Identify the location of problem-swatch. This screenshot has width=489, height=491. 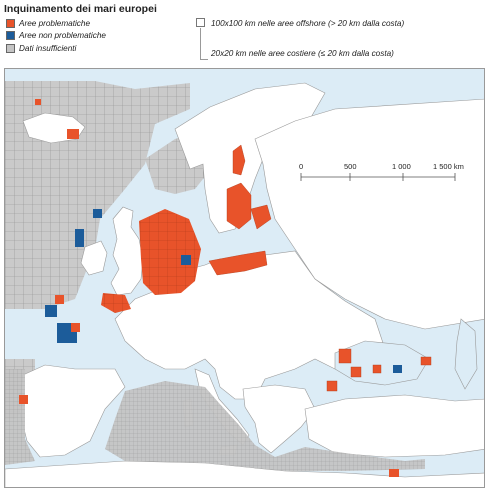
(10, 23).